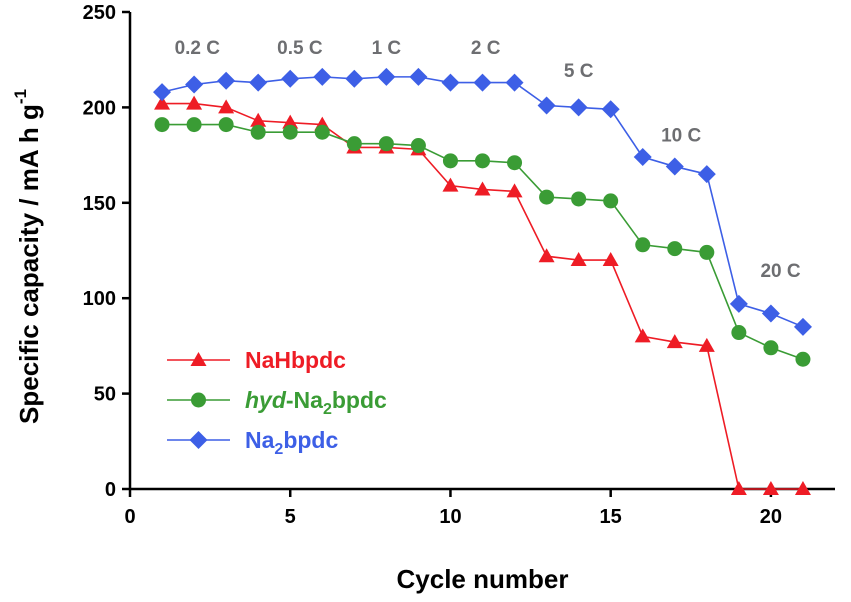  I want to click on rate-label: 5 C, so click(579, 71).